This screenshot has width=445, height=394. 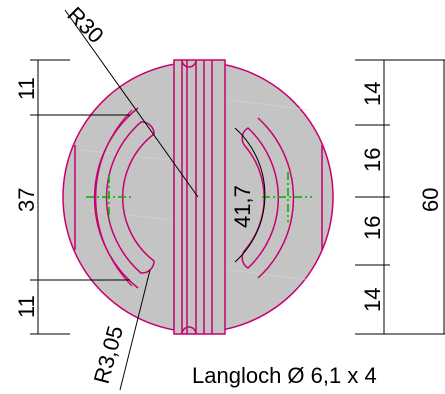 I want to click on r305-leader, so click(x=135, y=330).